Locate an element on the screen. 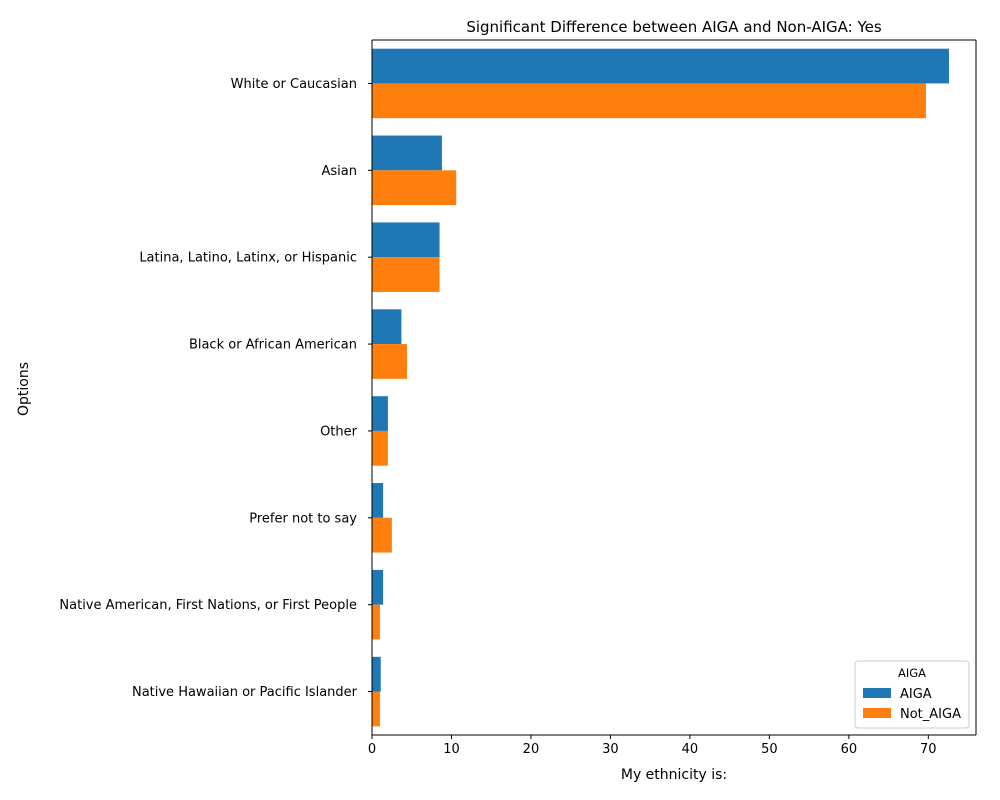 The height and width of the screenshot is (800, 1000). y-tick-label: Prefer not to say is located at coordinates (303, 518).